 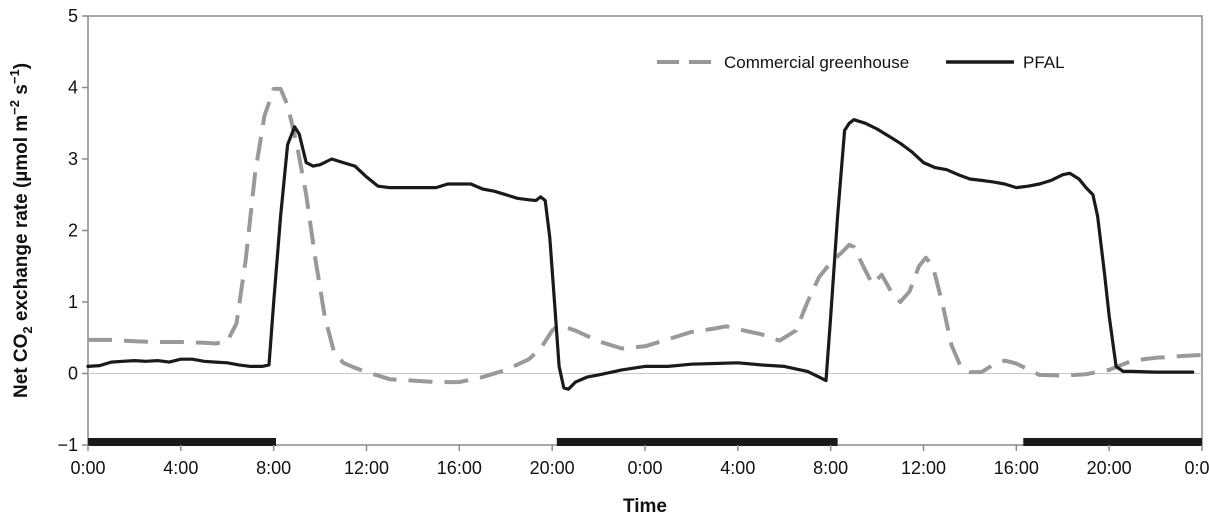 I want to click on legend: Commercial greenhouse PFAL, so click(x=861, y=62).